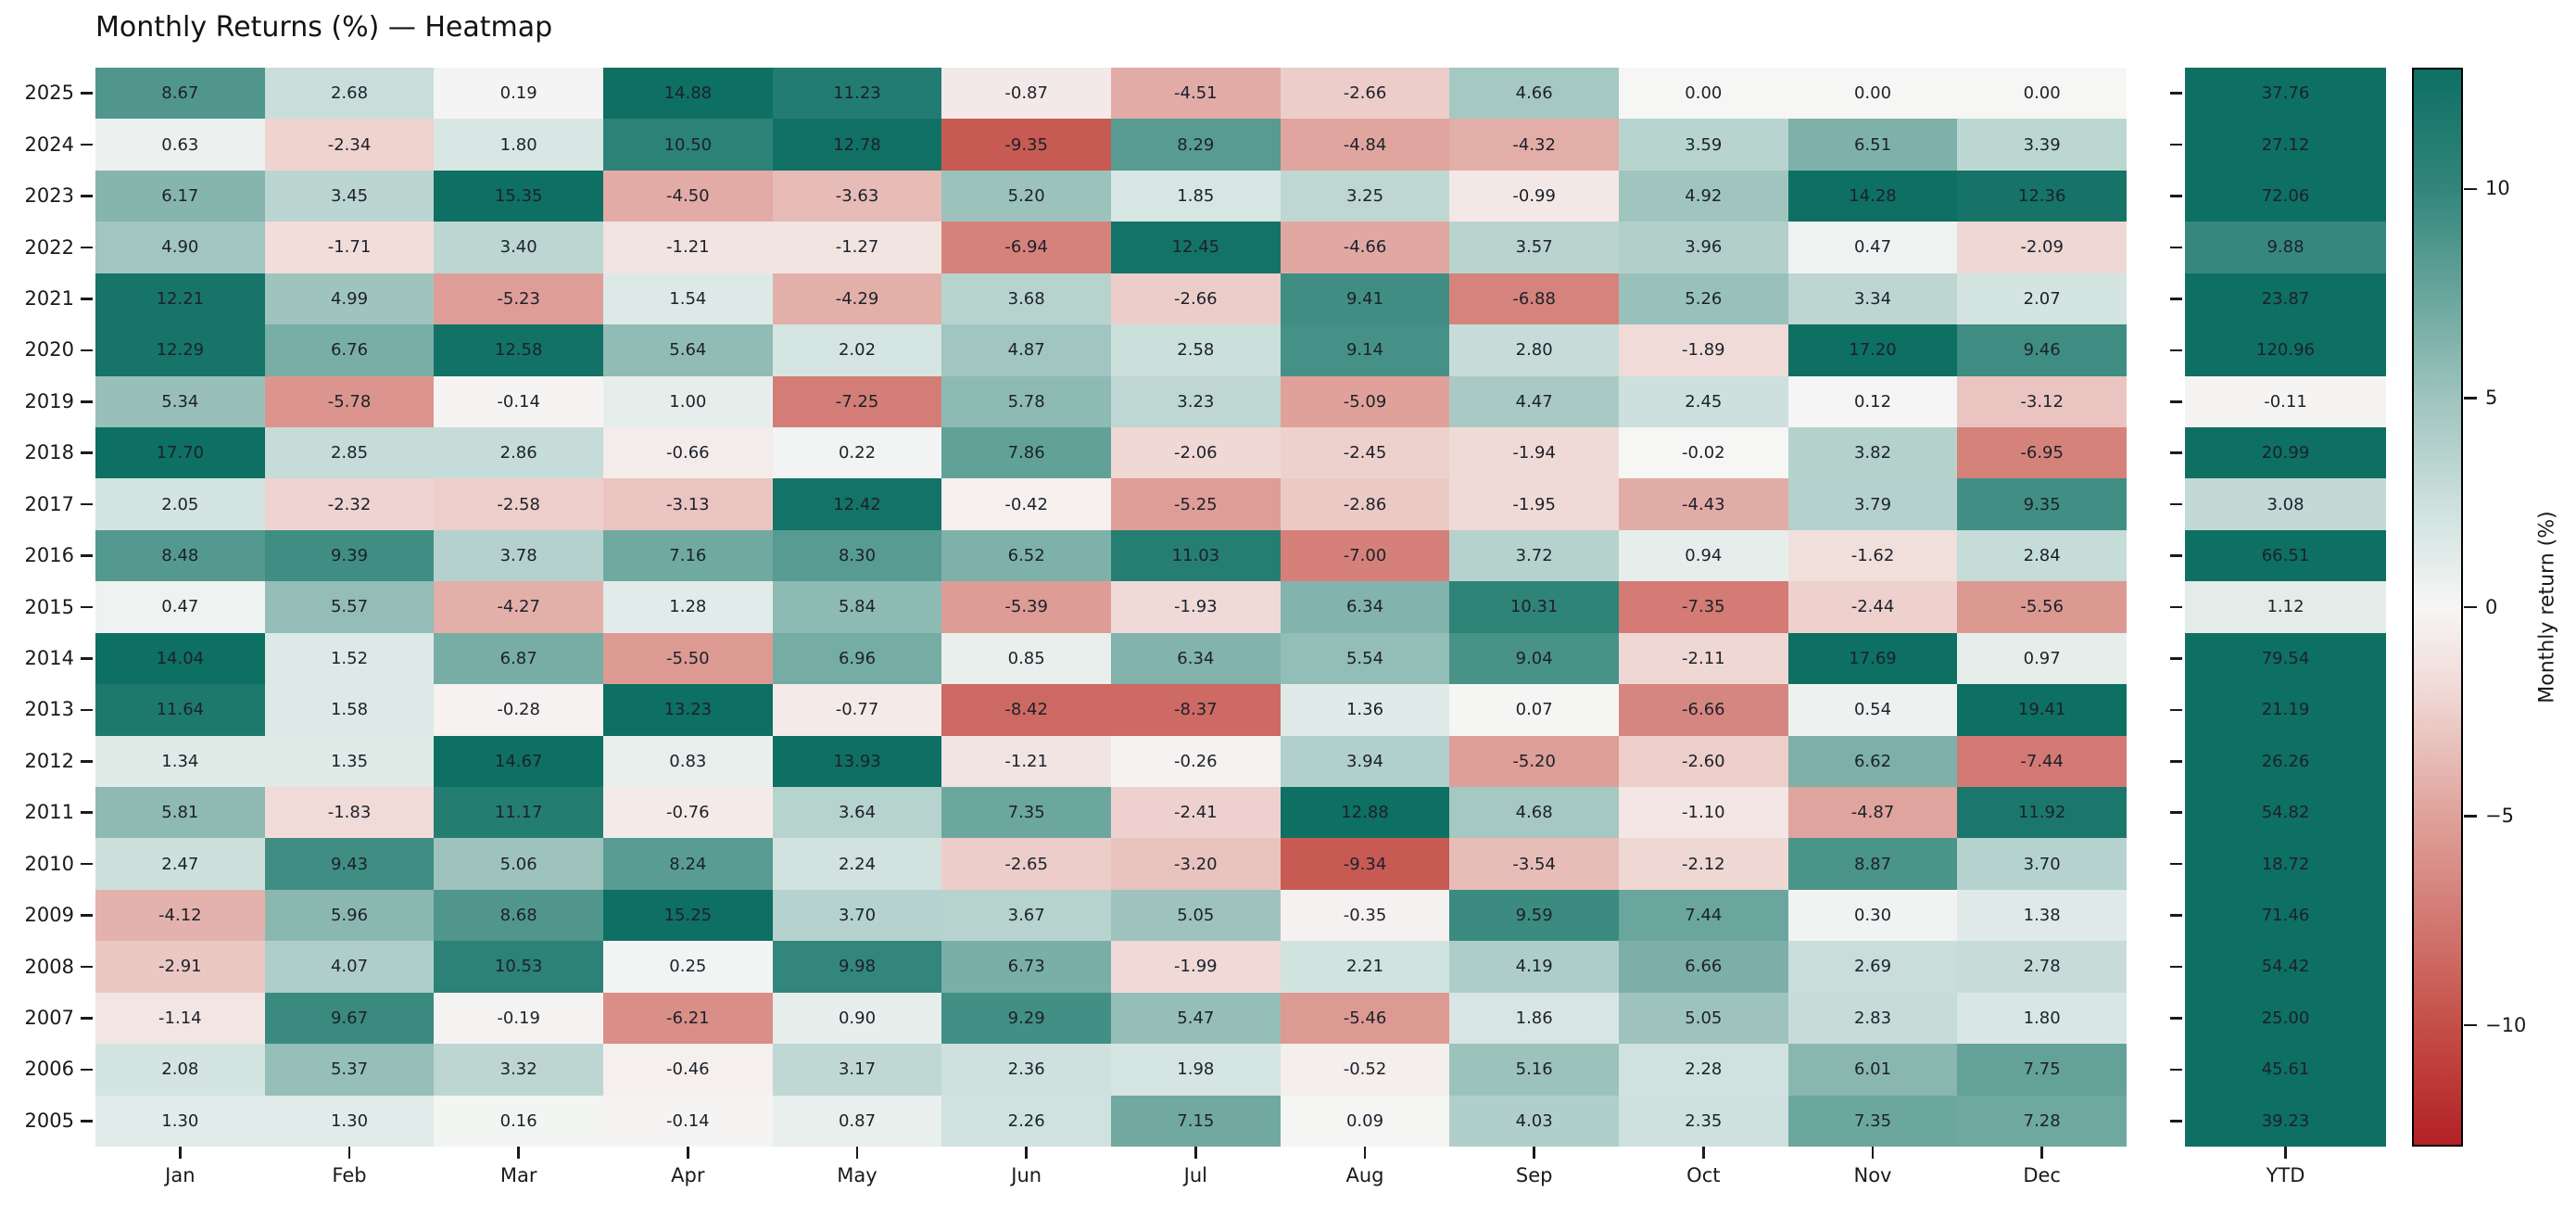 The image size is (2576, 1205). I want to click on month-axis-label: Nov, so click(1872, 1175).